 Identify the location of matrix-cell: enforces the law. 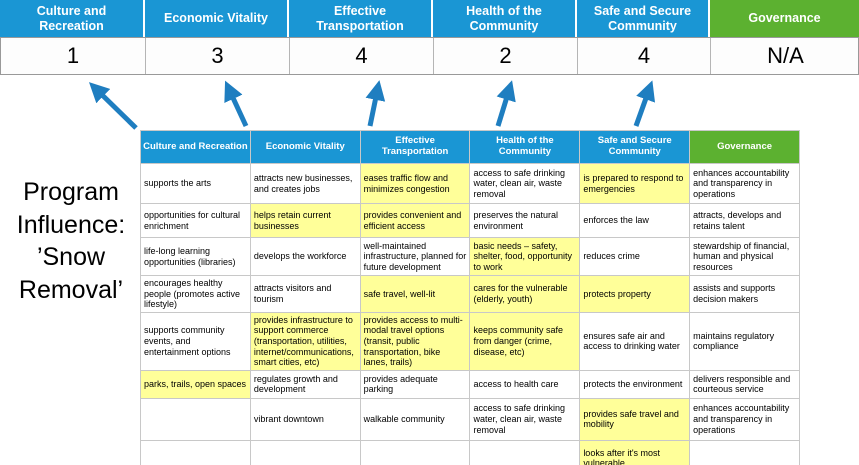
(635, 220).